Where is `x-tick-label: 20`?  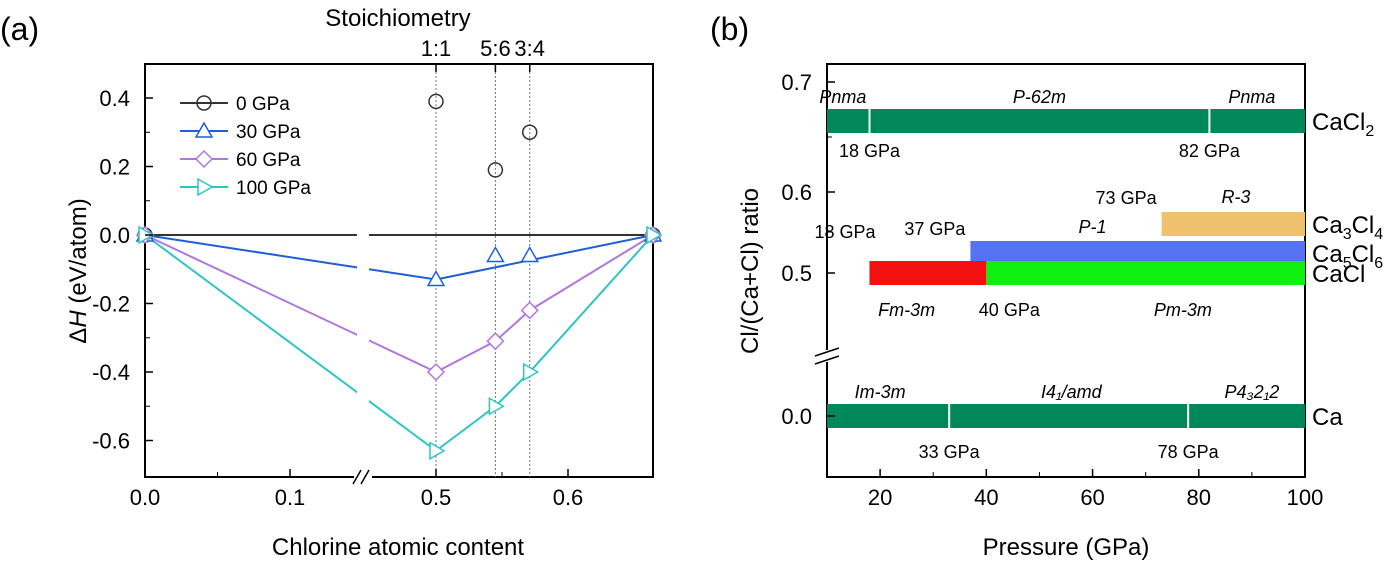 x-tick-label: 20 is located at coordinates (880, 497).